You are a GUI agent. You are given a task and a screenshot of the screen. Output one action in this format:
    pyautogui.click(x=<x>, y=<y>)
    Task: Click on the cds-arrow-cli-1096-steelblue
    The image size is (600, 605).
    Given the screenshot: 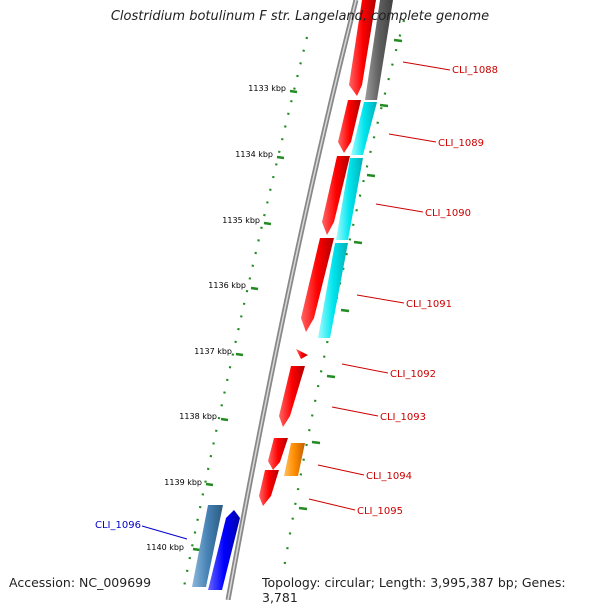 What is the action you would take?
    pyautogui.click(x=207, y=546)
    